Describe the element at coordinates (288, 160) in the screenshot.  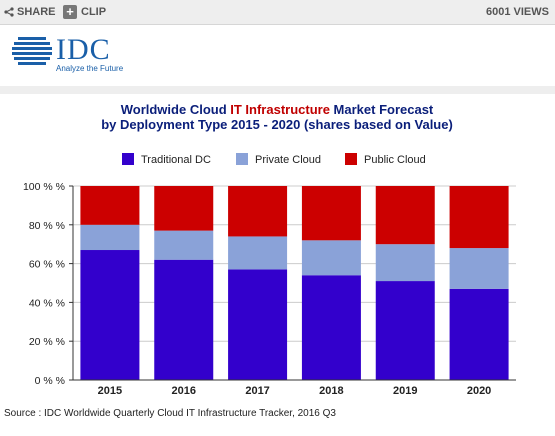
I see `legend-label-1: Private Cloud` at that location.